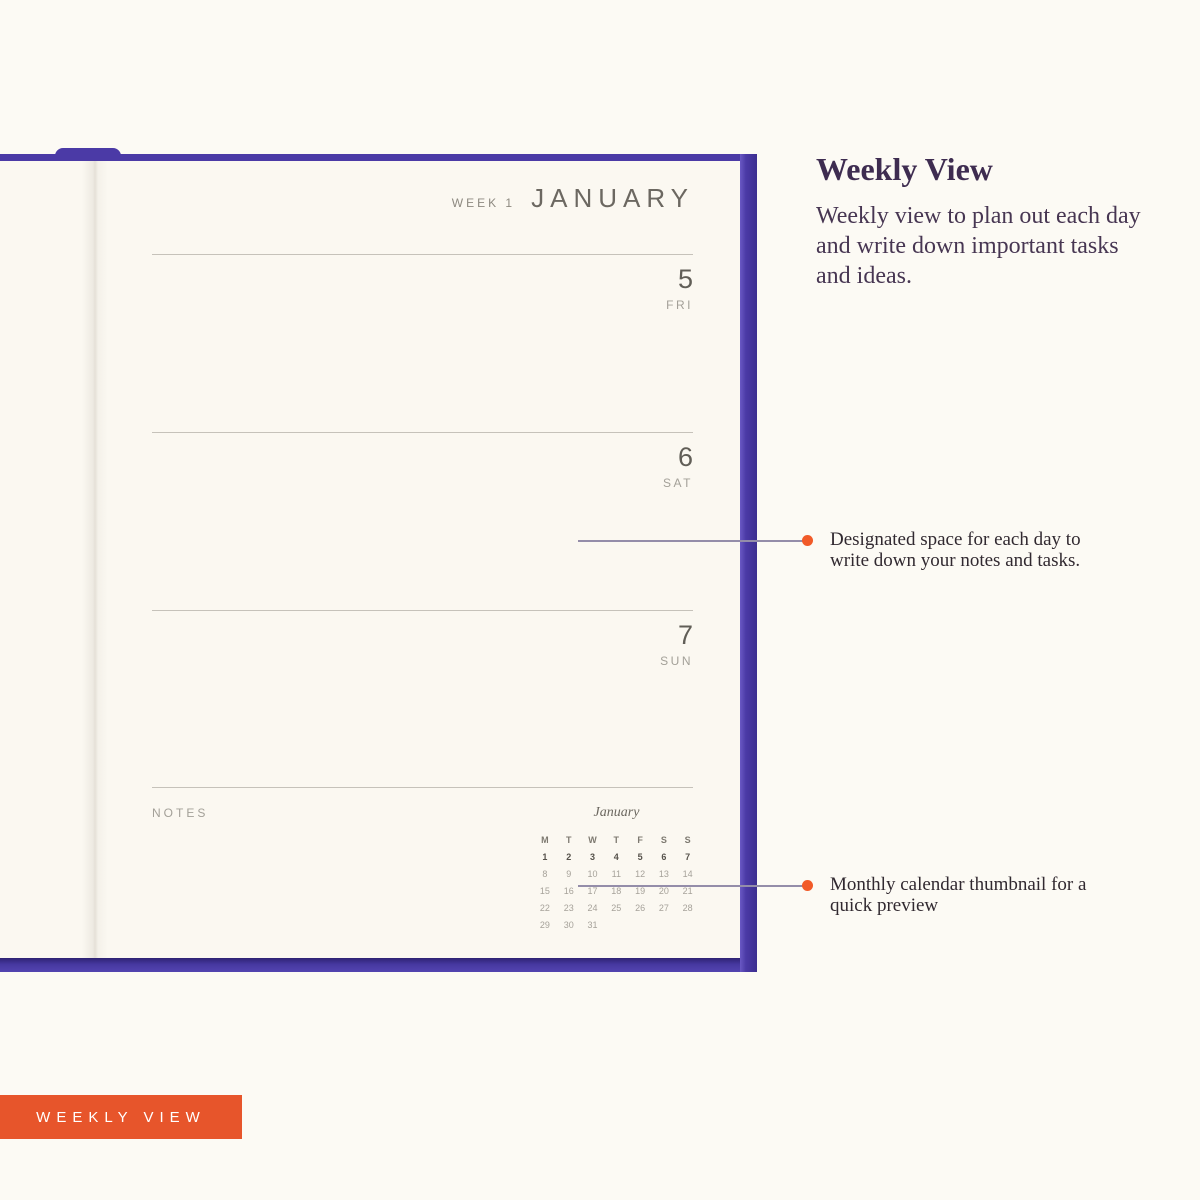 The width and height of the screenshot is (1200, 1200). What do you see at coordinates (180, 813) in the screenshot?
I see `notes-label: NOTES` at bounding box center [180, 813].